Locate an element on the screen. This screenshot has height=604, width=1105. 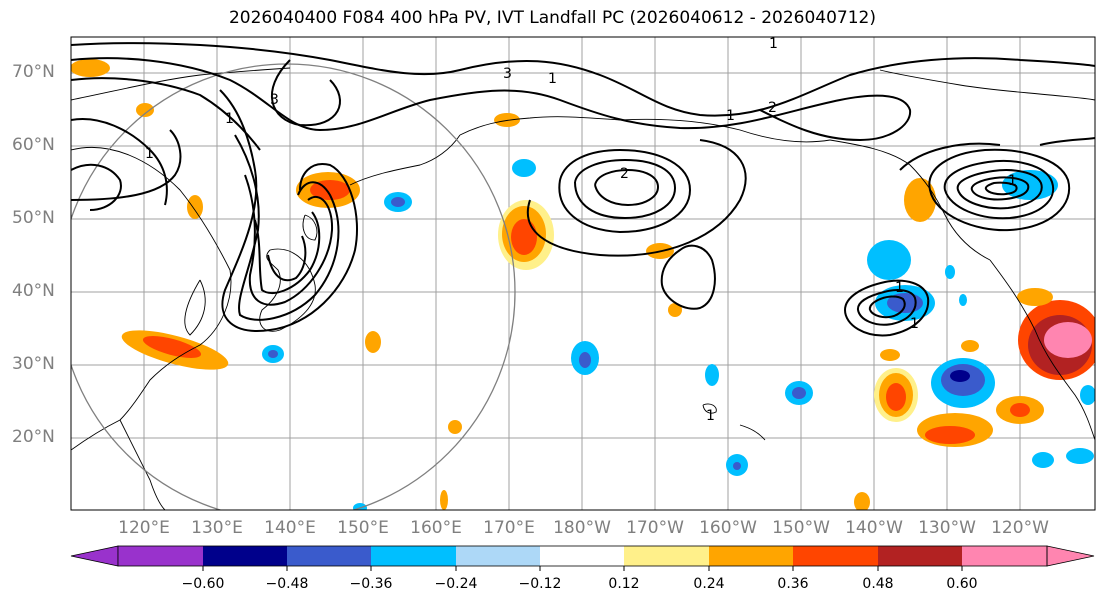
lon-label: 120°E is located at coordinates (144, 528).